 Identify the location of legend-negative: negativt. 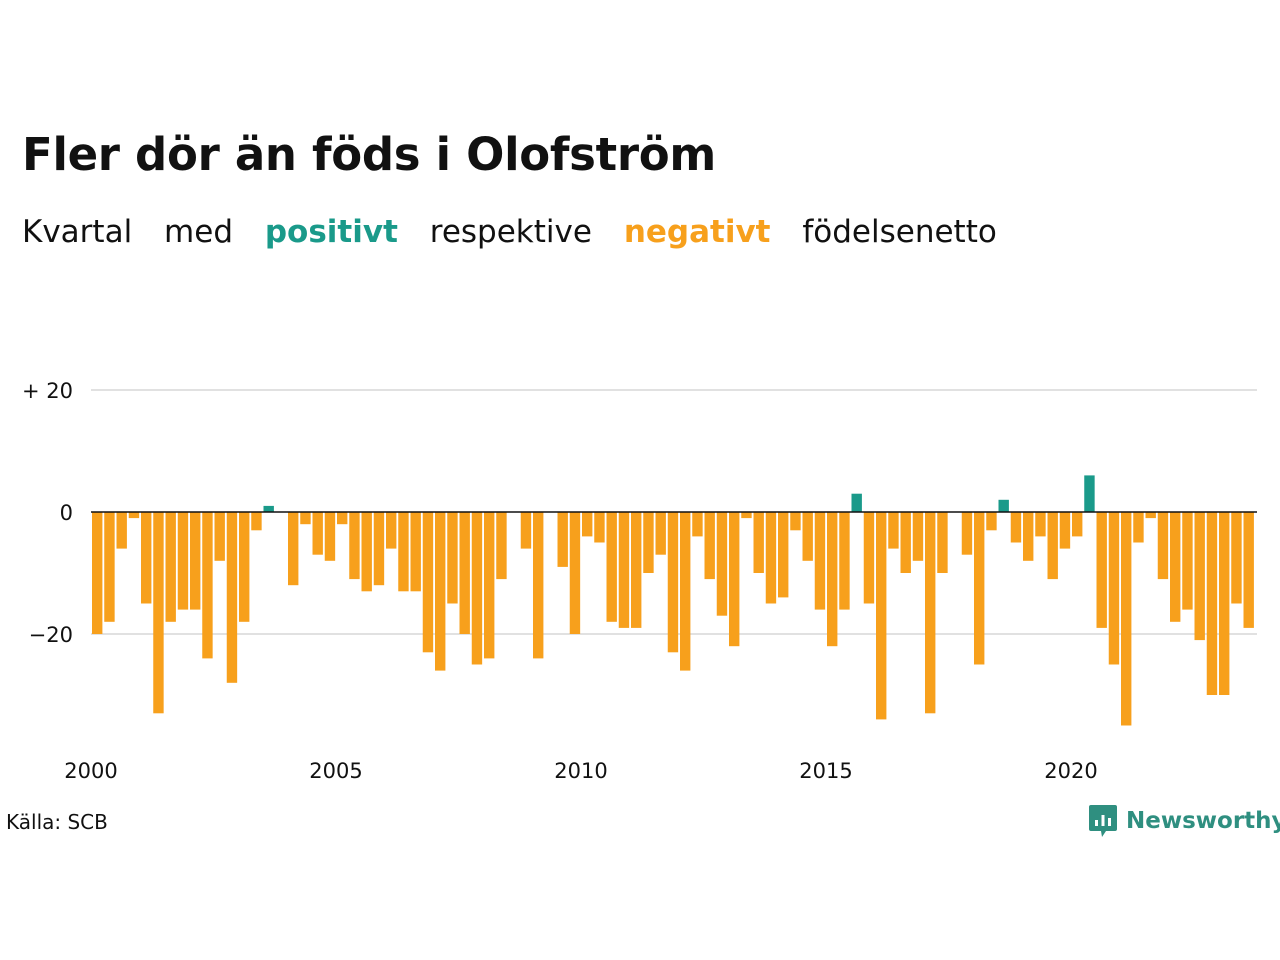
(697, 232).